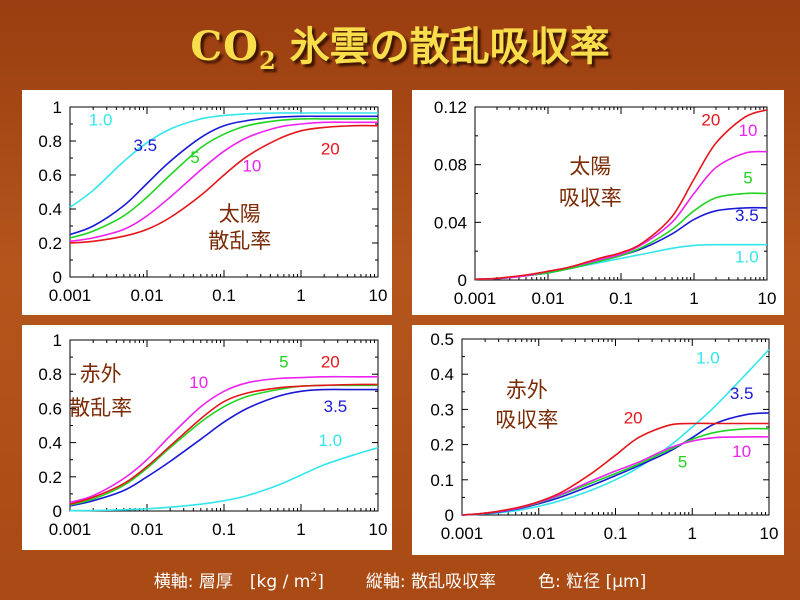  Describe the element at coordinates (450, 222) in the screenshot. I see `y-tick-label: 0.04` at that location.